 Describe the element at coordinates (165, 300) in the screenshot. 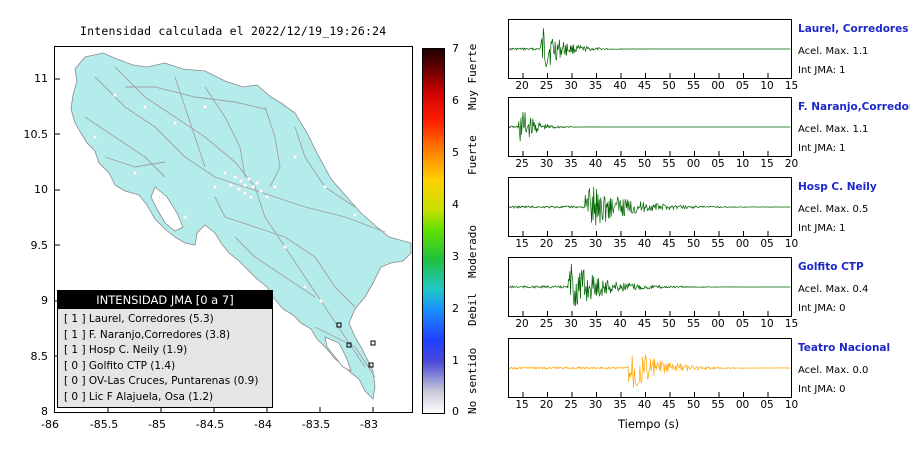

I see `legend-header: INTENSIDAD JMA [0 a 7]` at that location.